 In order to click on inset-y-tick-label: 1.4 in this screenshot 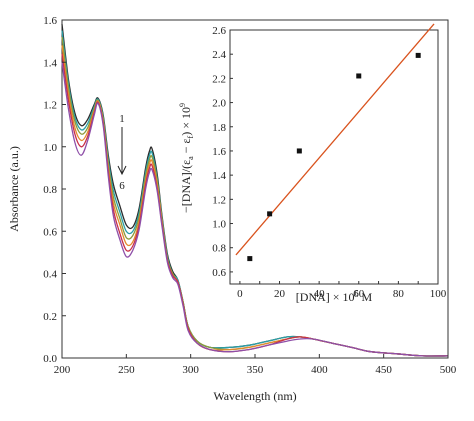, I will do `click(219, 176)`.